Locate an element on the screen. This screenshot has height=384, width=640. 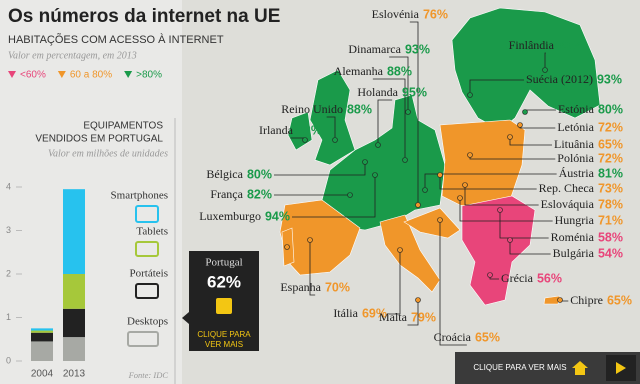
country-name: Reino Unido is located at coordinates (312, 109).